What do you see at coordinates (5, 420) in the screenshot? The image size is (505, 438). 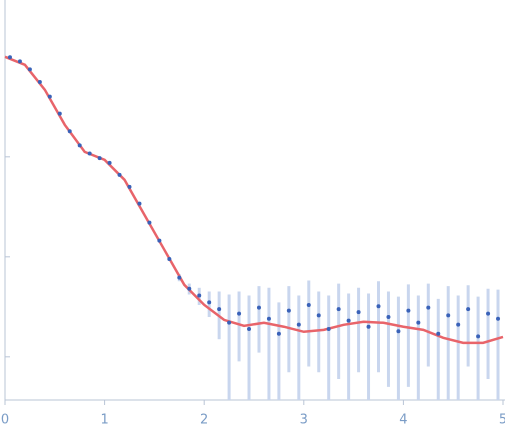 I see `x-tick-label: 0` at bounding box center [5, 420].